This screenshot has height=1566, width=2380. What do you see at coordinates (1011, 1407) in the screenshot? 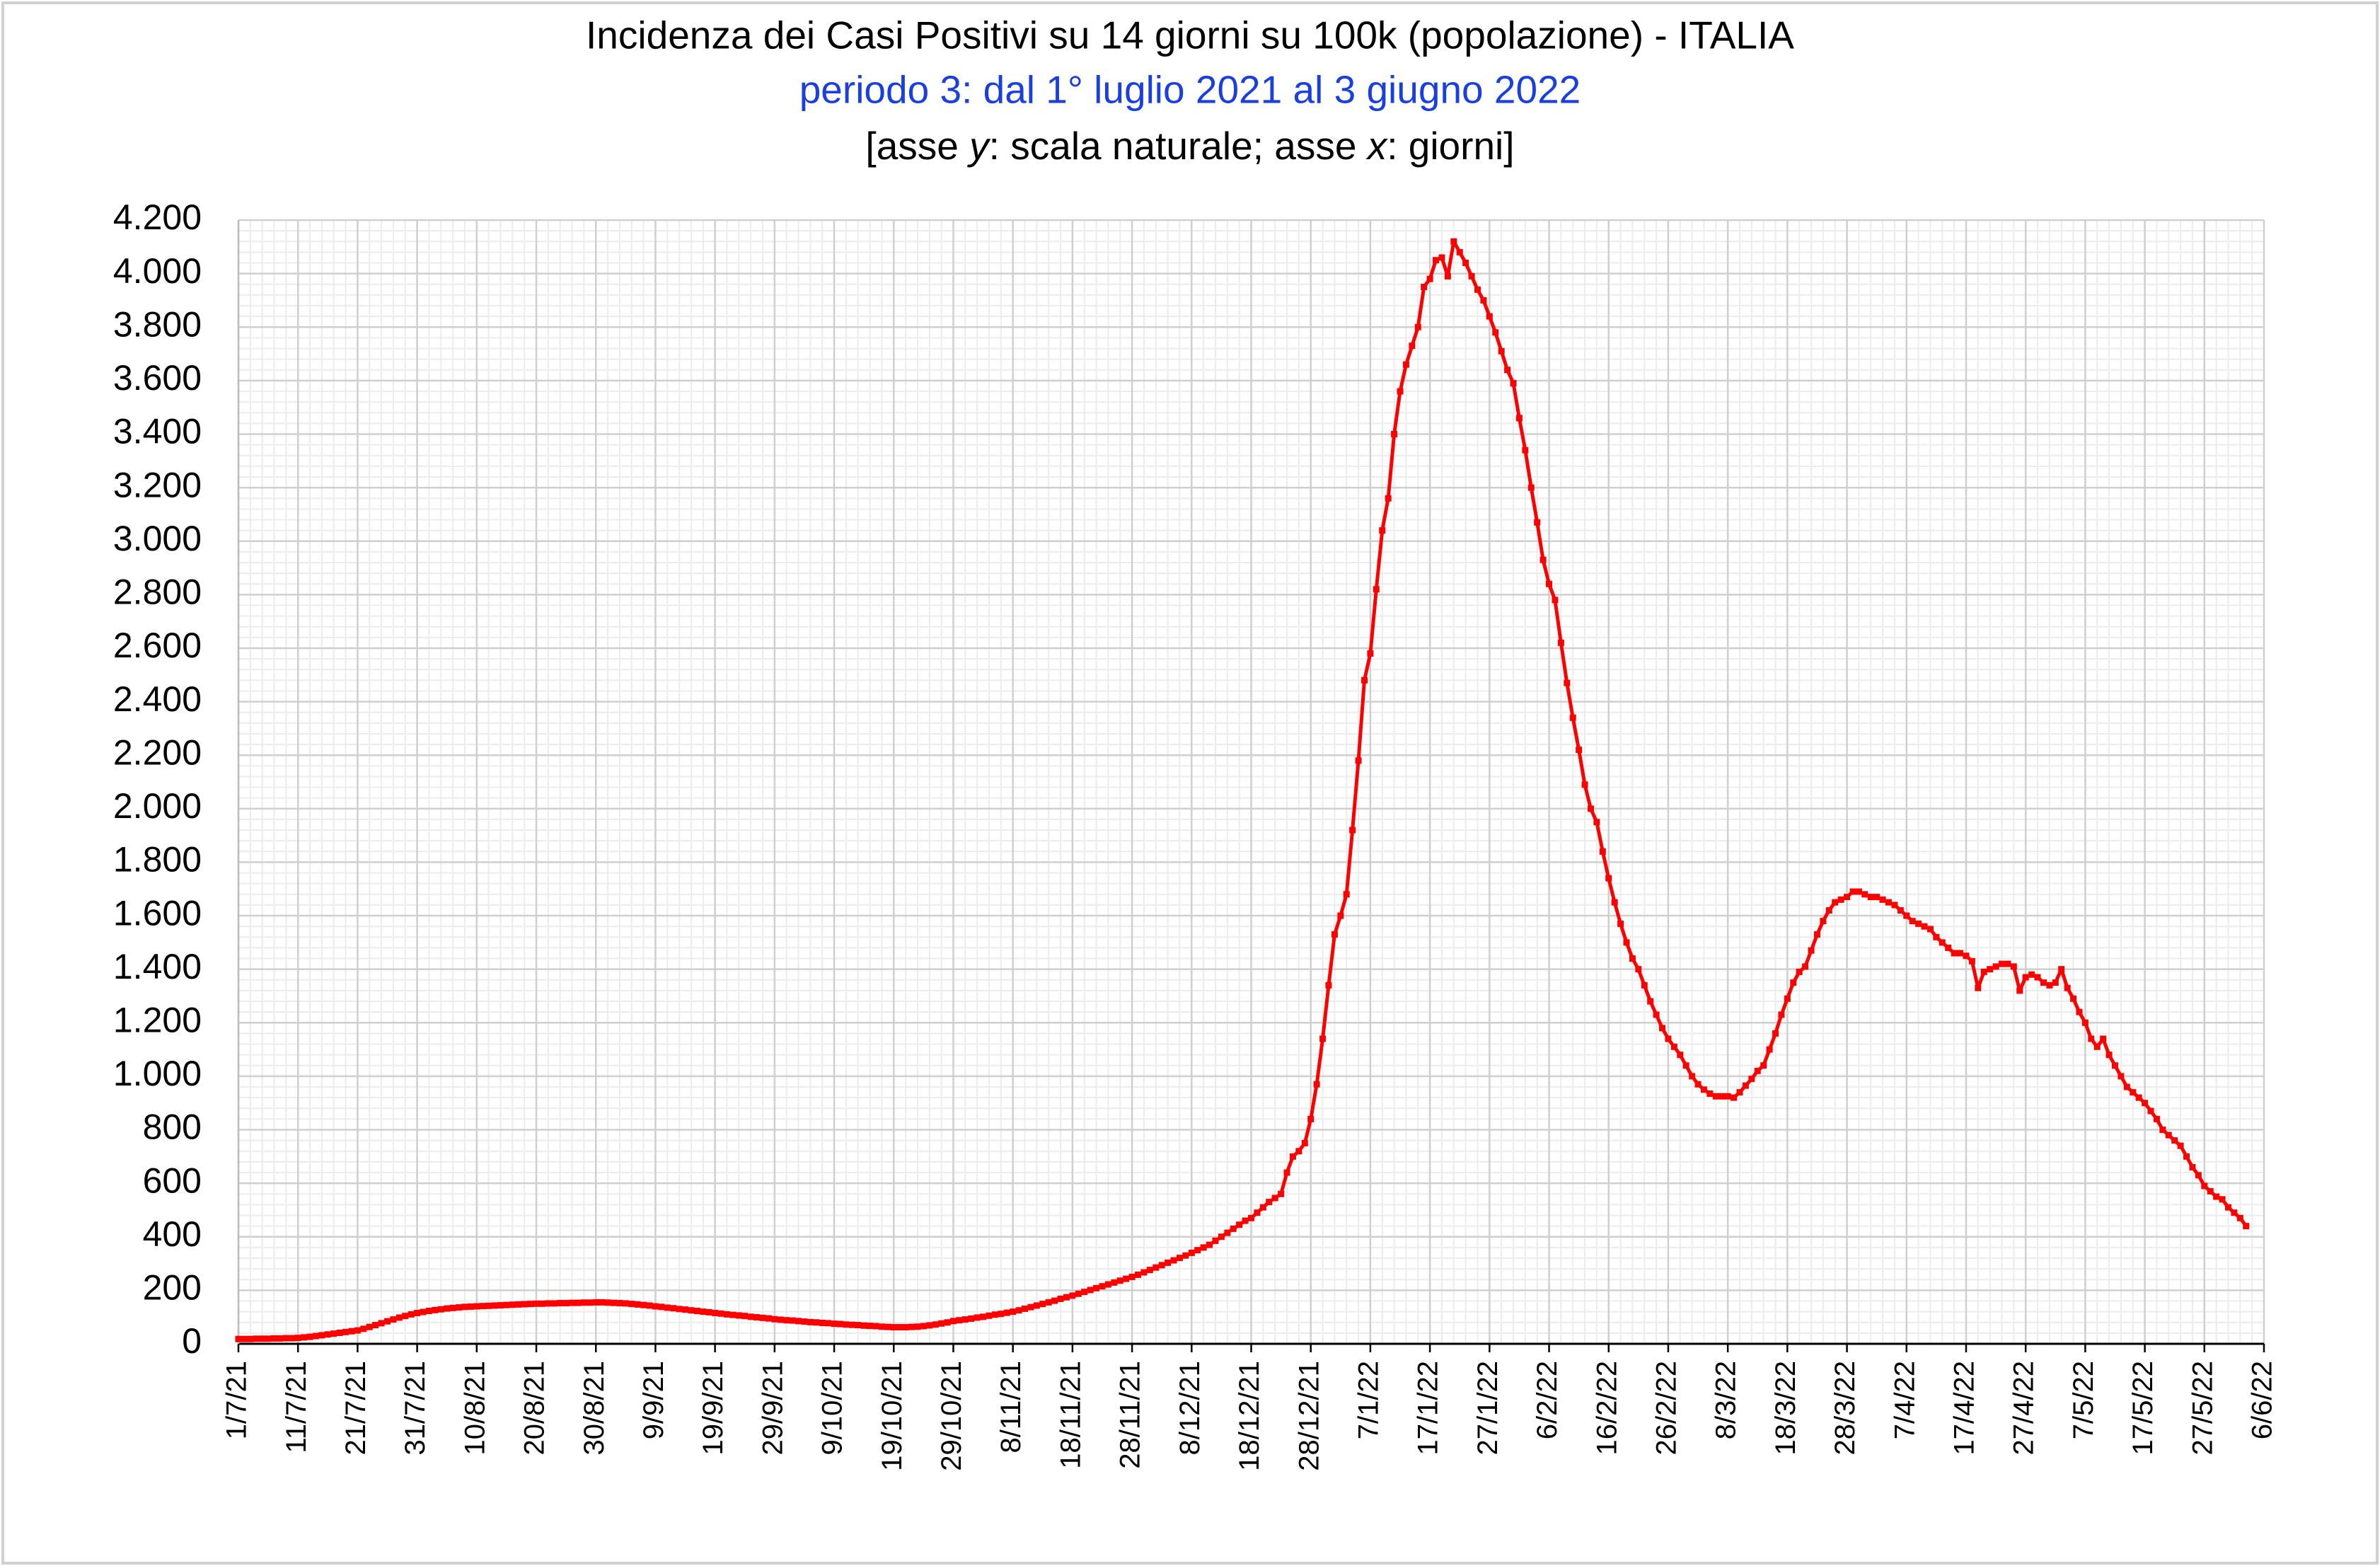
I see `x-tick-label: 8/11/21` at bounding box center [1011, 1407].